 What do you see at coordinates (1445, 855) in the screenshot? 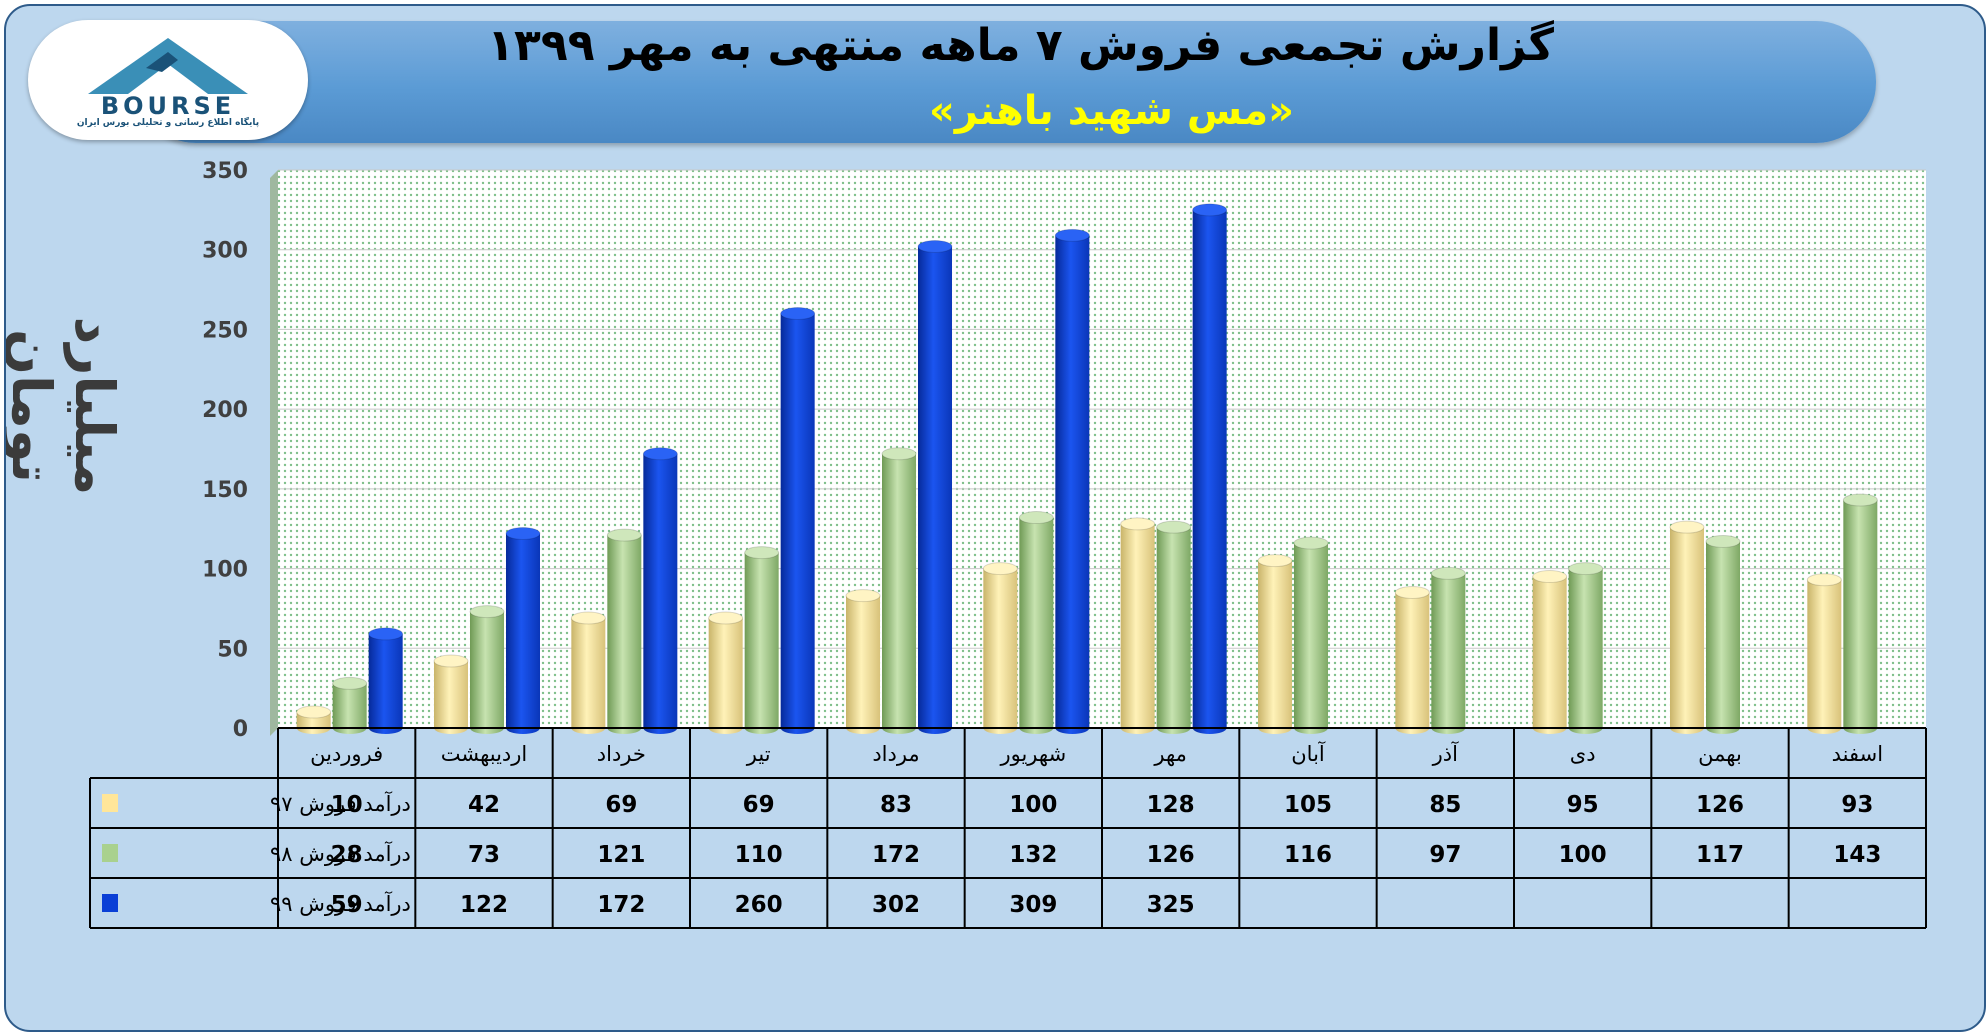
I see `data-label: 97` at bounding box center [1445, 855].